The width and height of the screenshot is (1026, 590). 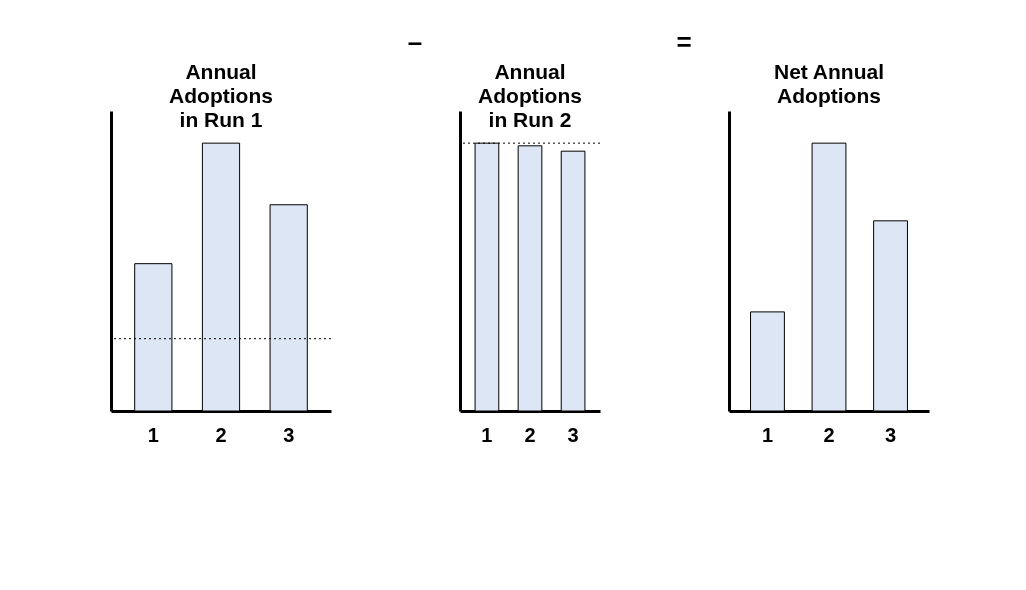 I want to click on chart-title: Net Annual Adoptions, so click(x=829, y=83).